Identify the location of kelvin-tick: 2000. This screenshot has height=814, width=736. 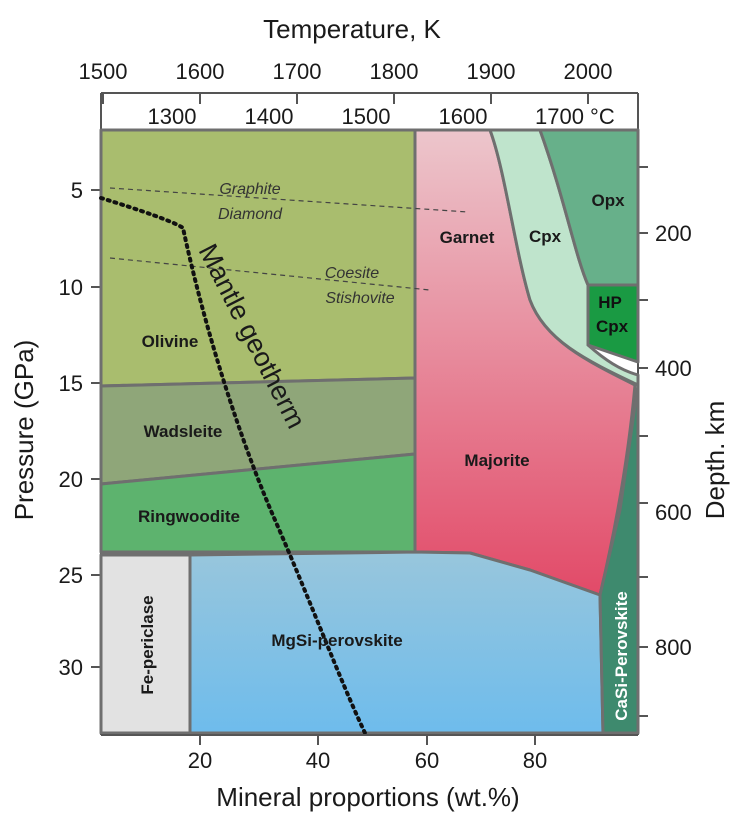
(588, 71).